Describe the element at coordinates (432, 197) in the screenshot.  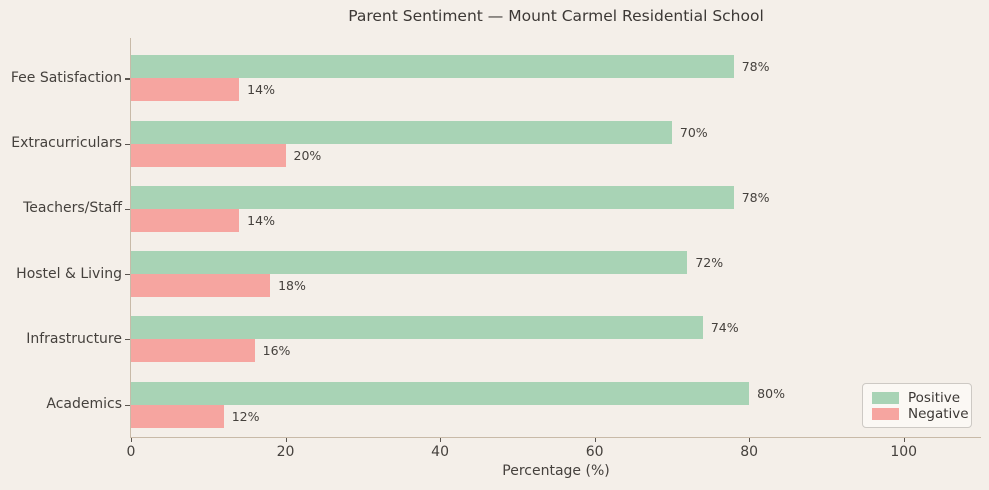
I see `bar-positive-teachers-staff` at that location.